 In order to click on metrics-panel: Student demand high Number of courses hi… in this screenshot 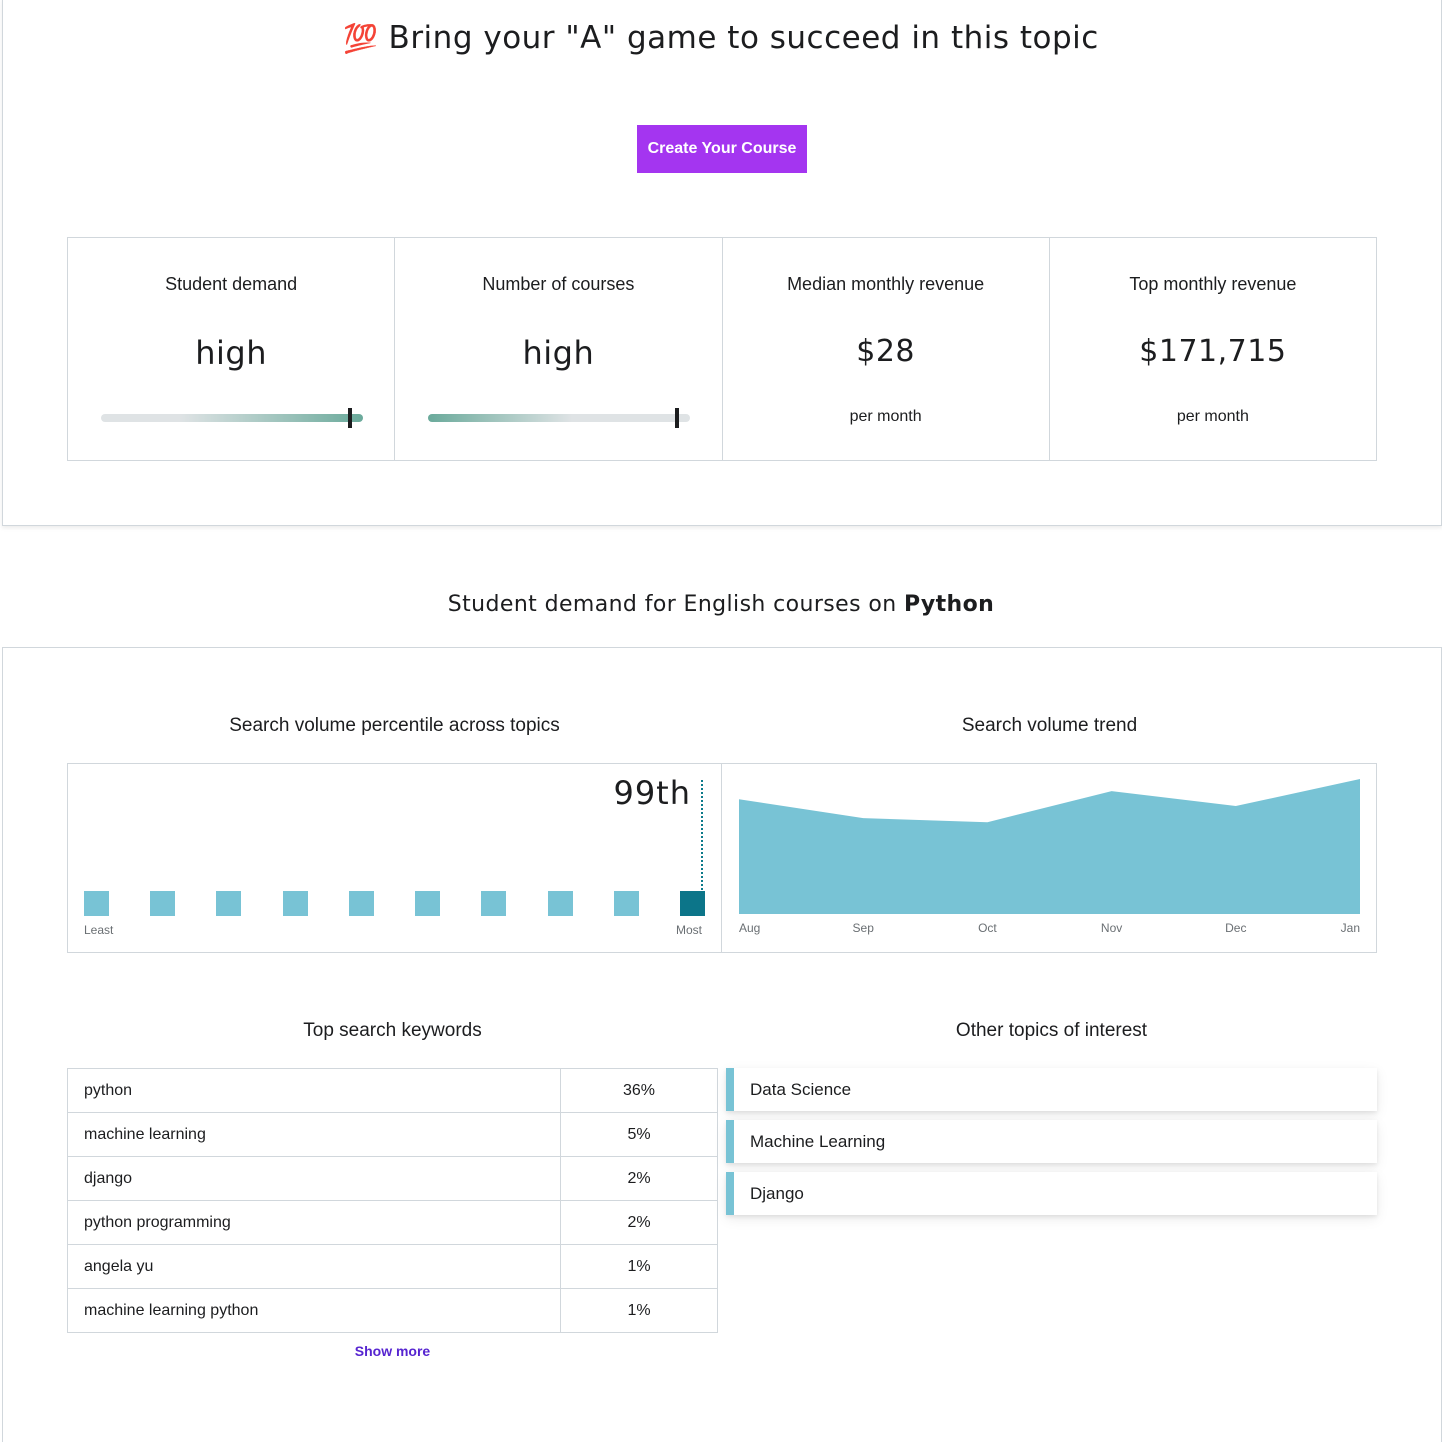, I will do `click(722, 349)`.